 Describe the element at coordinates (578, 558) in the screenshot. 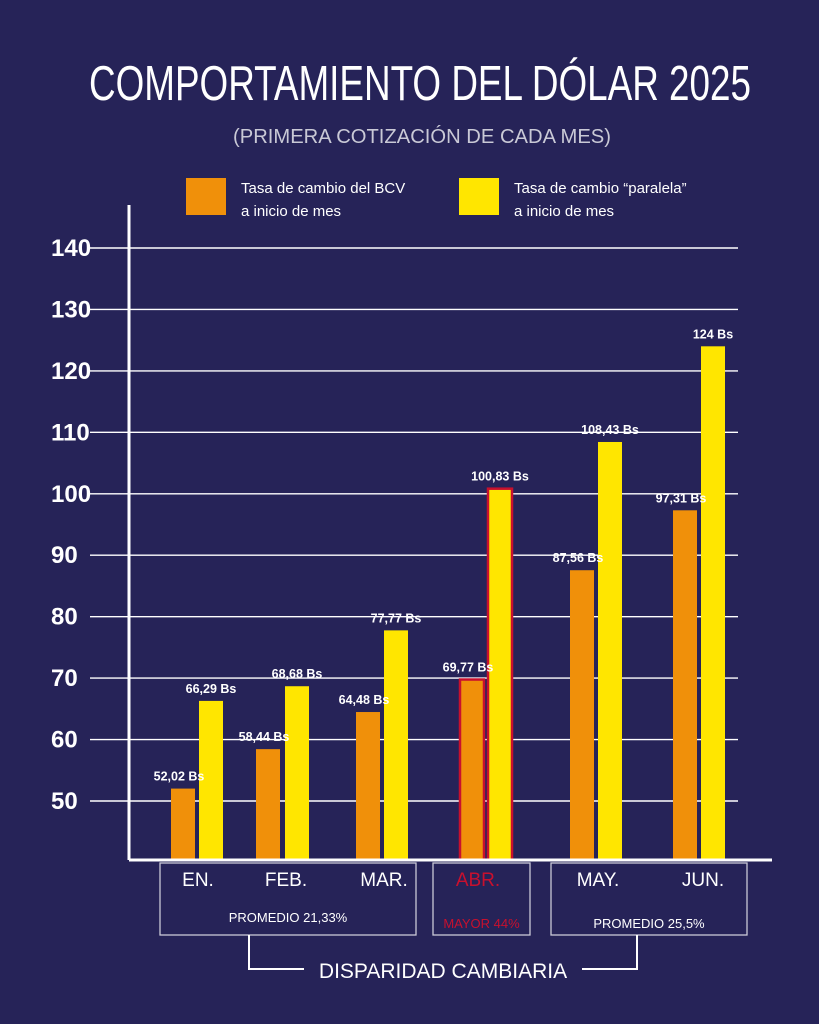

I see `bar-label-bcv-4: 87,56 Bs` at that location.